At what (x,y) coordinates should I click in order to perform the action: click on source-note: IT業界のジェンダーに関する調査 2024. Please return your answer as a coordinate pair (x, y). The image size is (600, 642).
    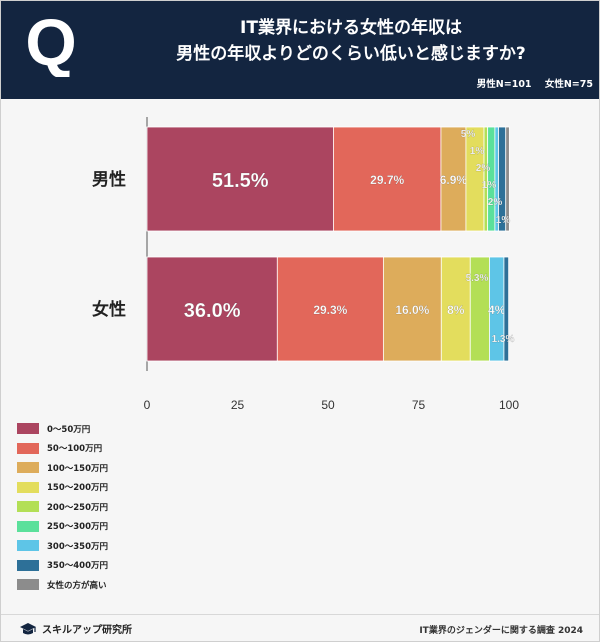
    Looking at the image, I should click on (501, 631).